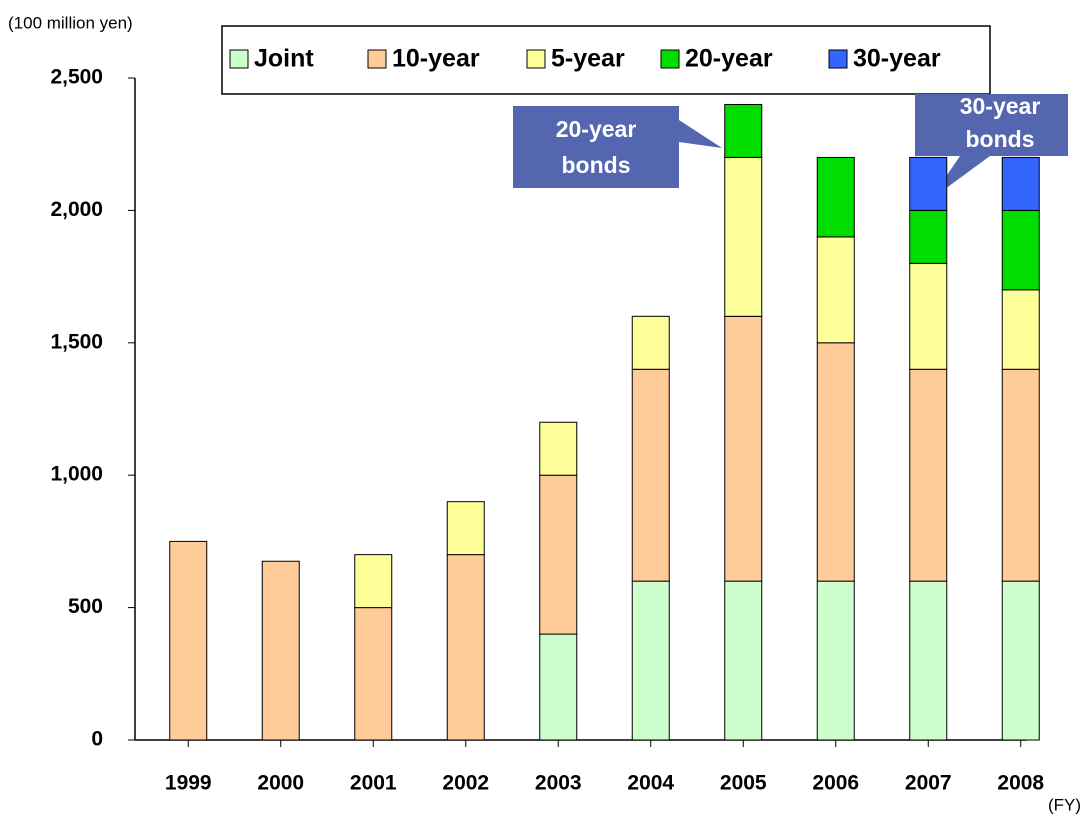  Describe the element at coordinates (188, 783) in the screenshot. I see `x-tick-label: 1999` at that location.